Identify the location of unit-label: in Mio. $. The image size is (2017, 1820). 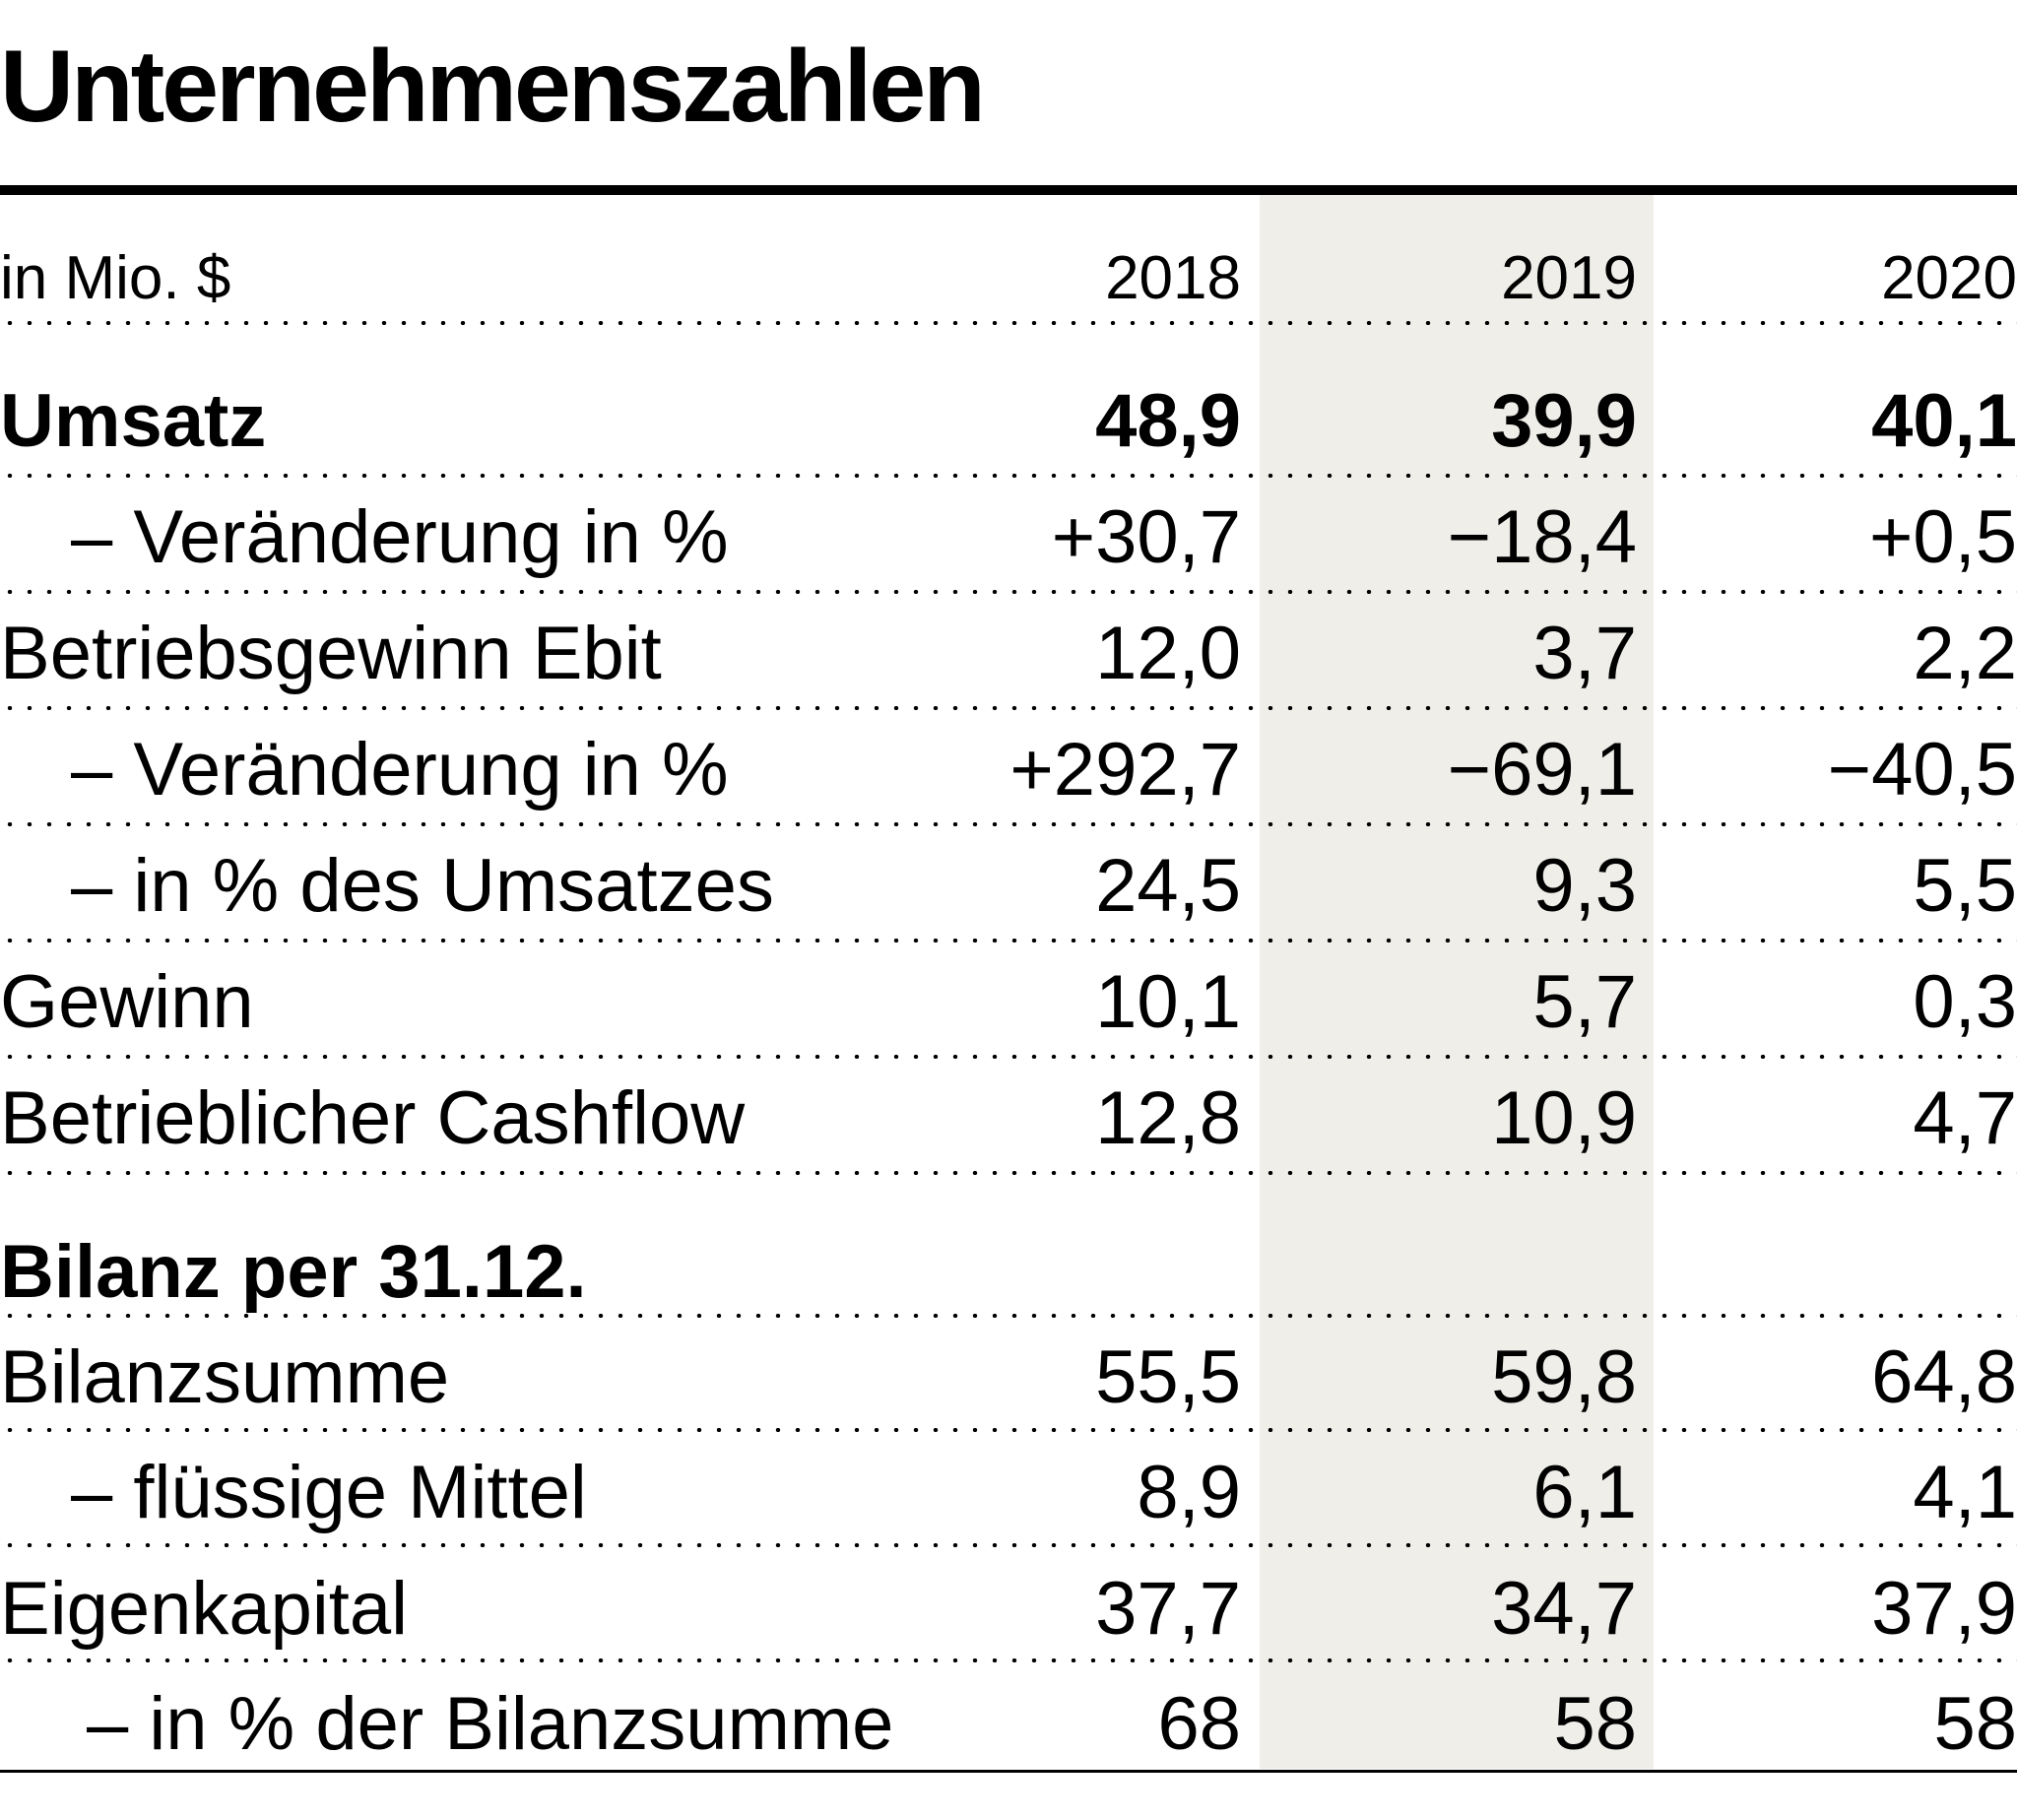
(115, 278).